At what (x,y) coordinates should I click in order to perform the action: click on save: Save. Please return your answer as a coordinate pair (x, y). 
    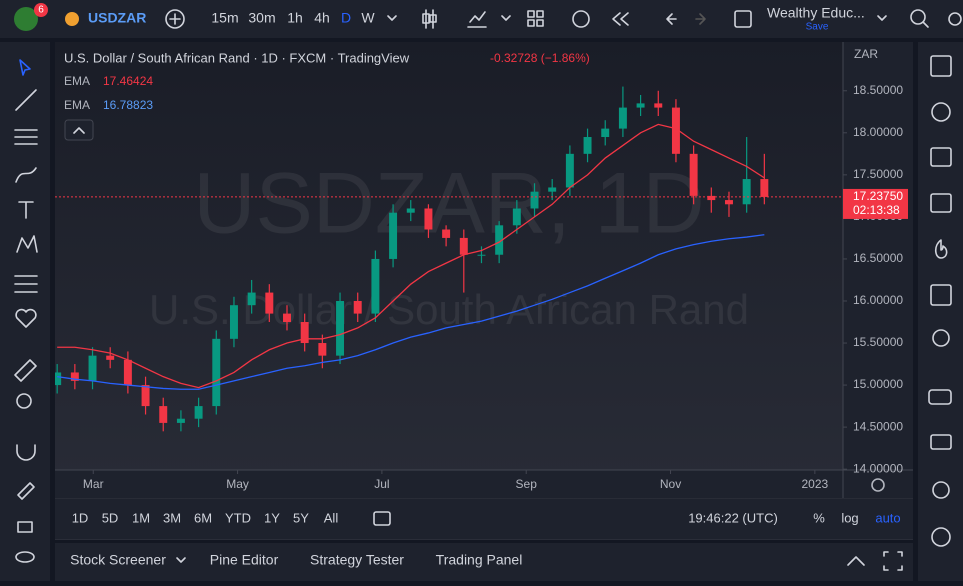
    Looking at the image, I should click on (817, 27).